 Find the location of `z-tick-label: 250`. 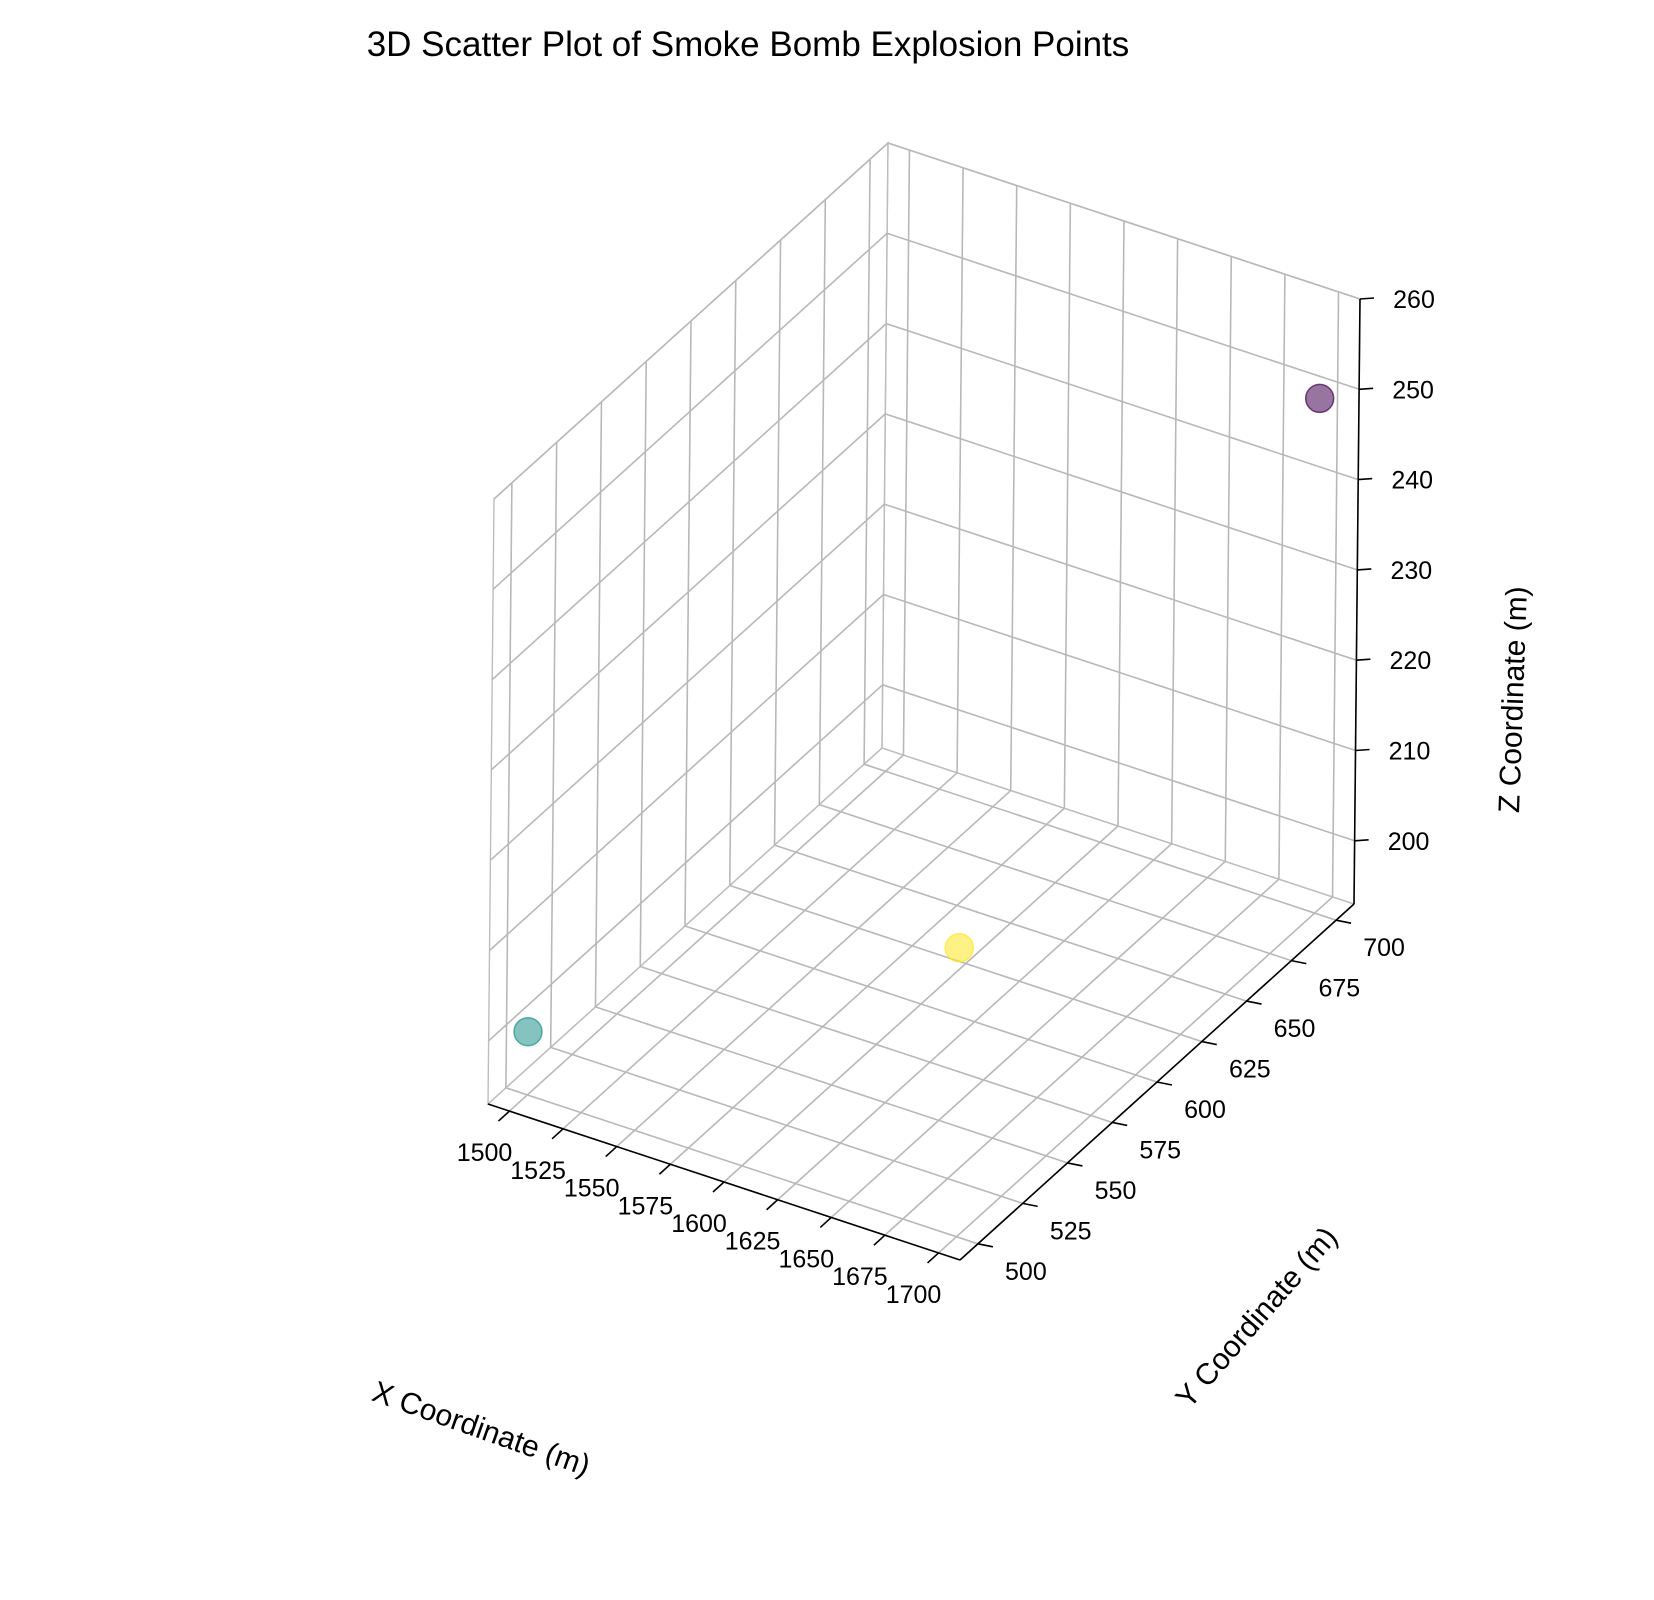

z-tick-label: 250 is located at coordinates (1413, 390).